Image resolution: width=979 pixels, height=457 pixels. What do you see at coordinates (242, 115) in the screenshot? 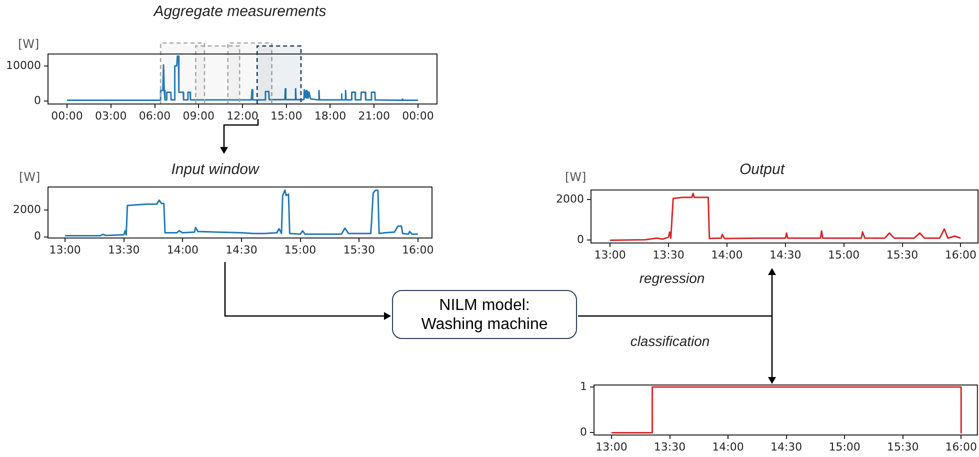
I see `x-tick-label: 12:00` at bounding box center [242, 115].